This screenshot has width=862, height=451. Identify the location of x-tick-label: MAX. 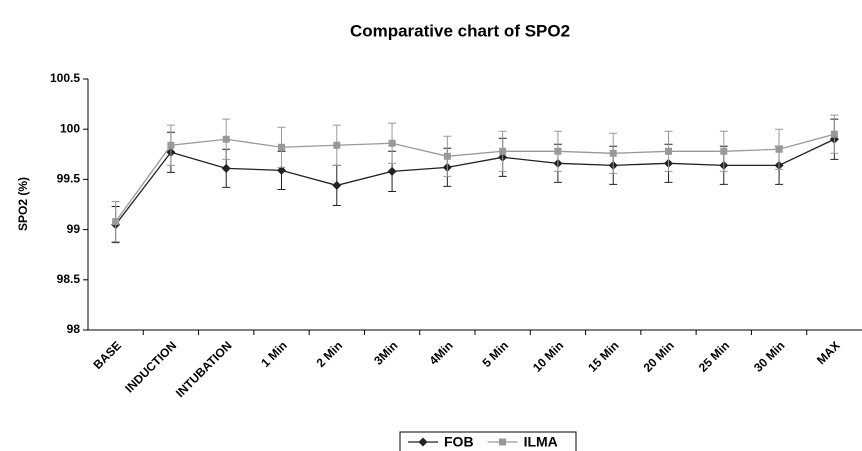
(828, 352).